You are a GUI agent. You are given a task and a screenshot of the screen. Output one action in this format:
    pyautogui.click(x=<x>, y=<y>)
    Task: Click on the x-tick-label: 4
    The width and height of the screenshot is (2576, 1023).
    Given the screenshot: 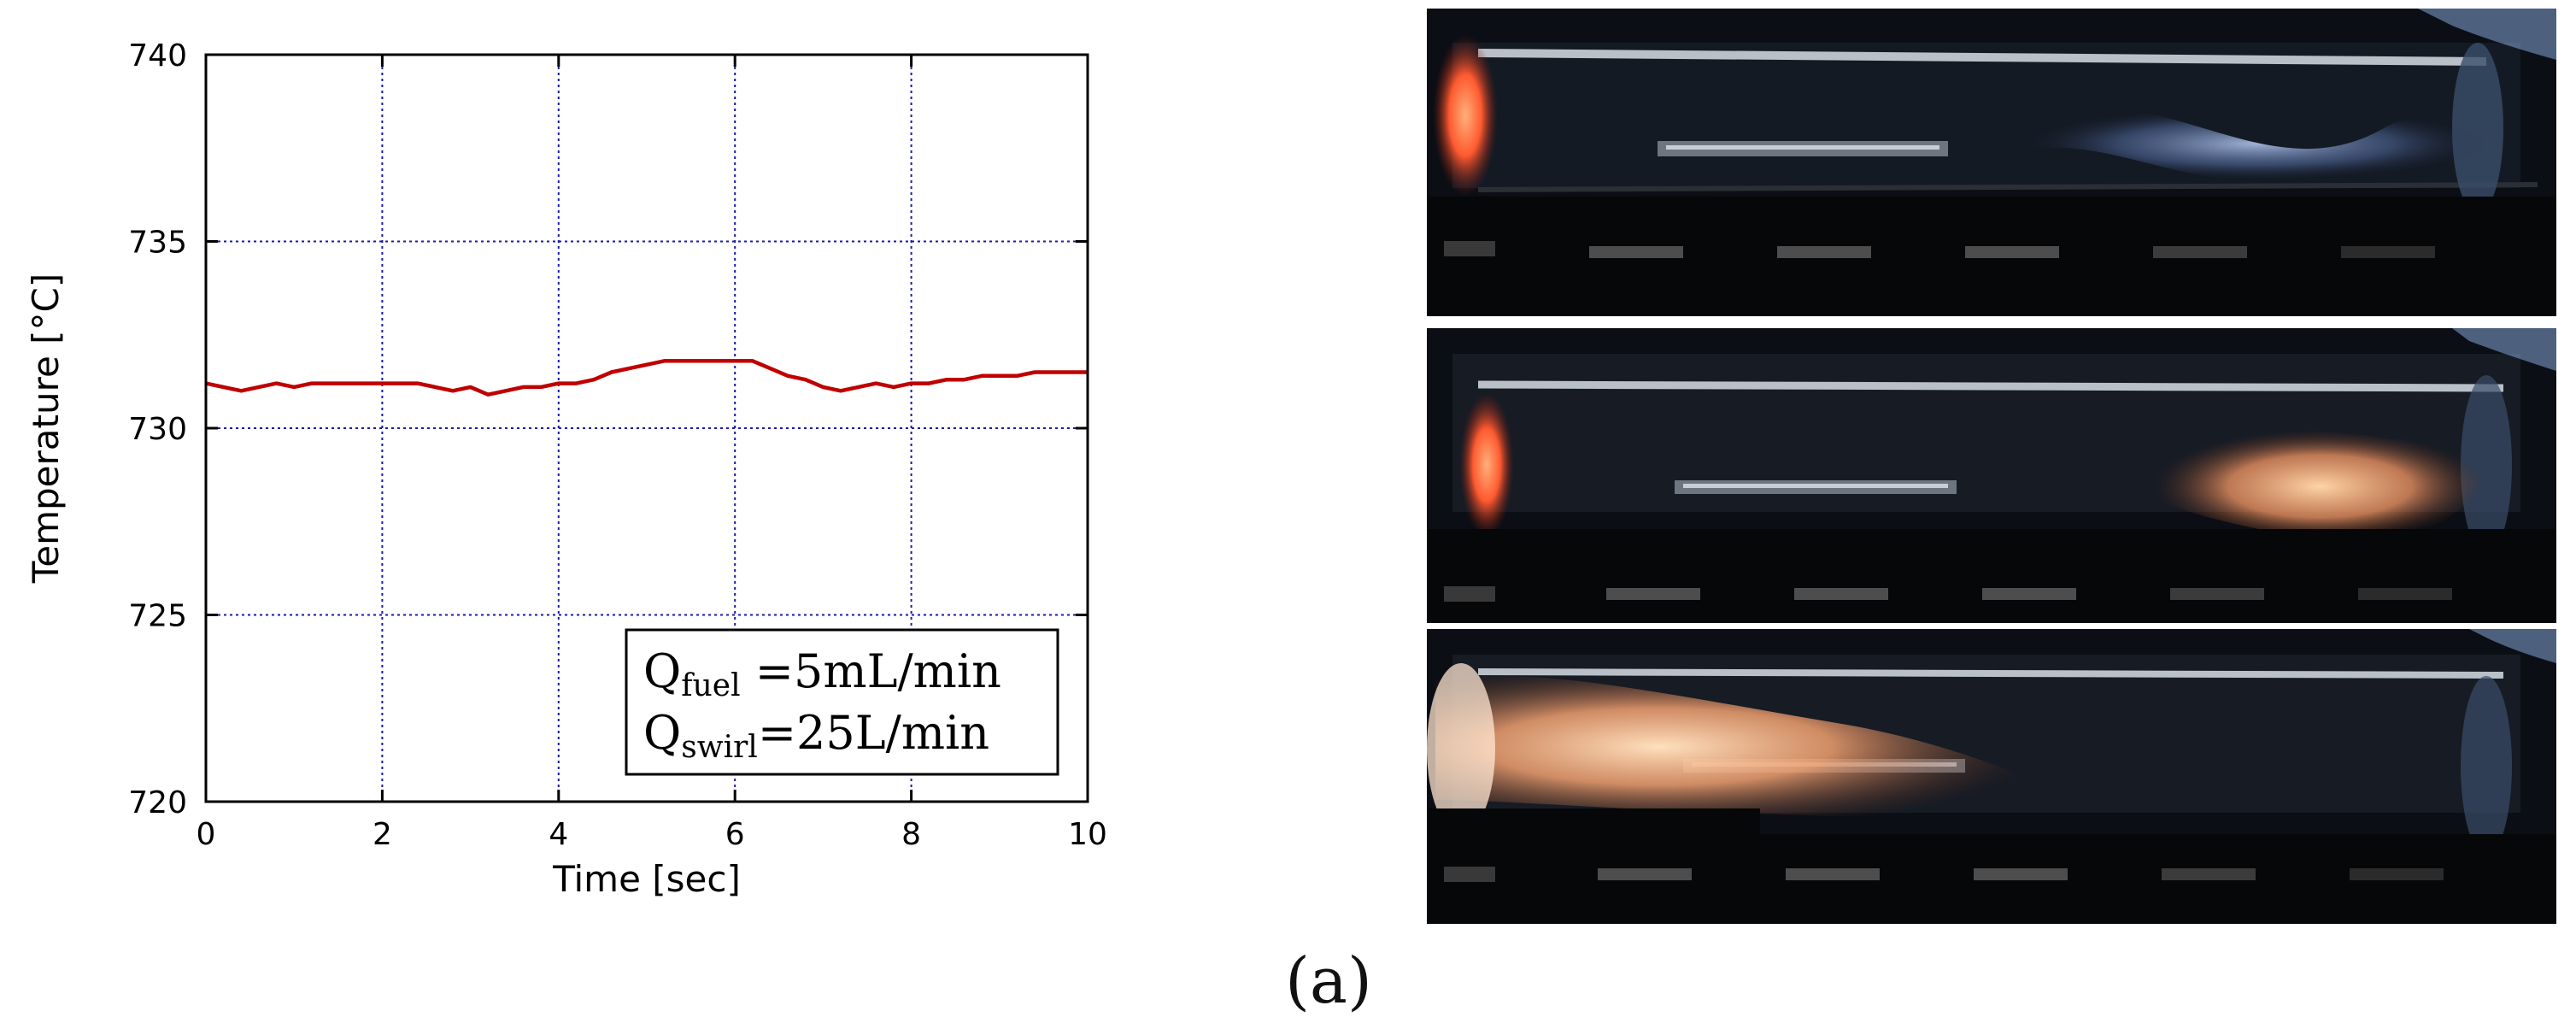 What is the action you would take?
    pyautogui.click(x=558, y=834)
    